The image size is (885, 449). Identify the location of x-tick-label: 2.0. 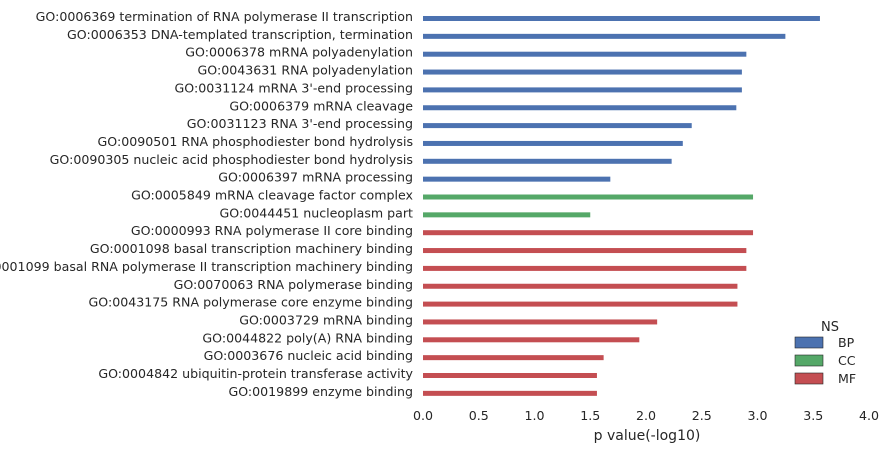
(646, 415).